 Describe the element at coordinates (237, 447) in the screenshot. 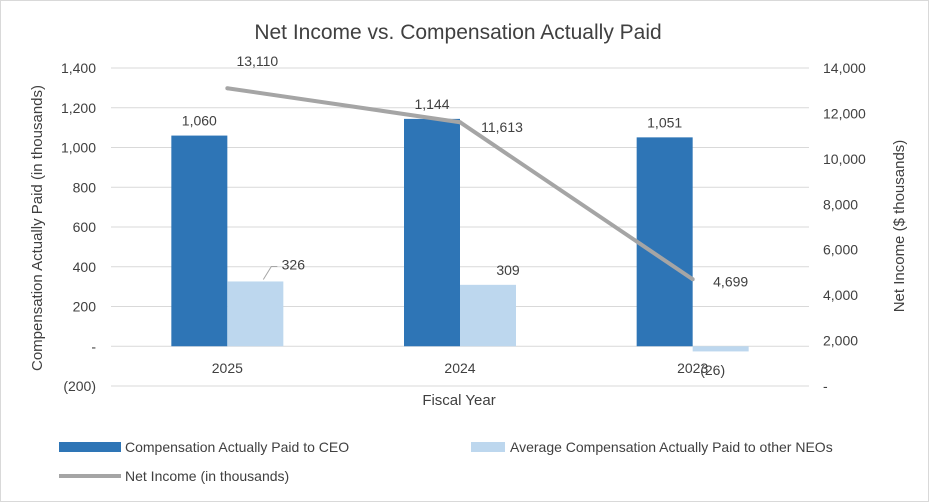

I see `legend-label-ceo: Compensation Actually Paid to CEO` at that location.